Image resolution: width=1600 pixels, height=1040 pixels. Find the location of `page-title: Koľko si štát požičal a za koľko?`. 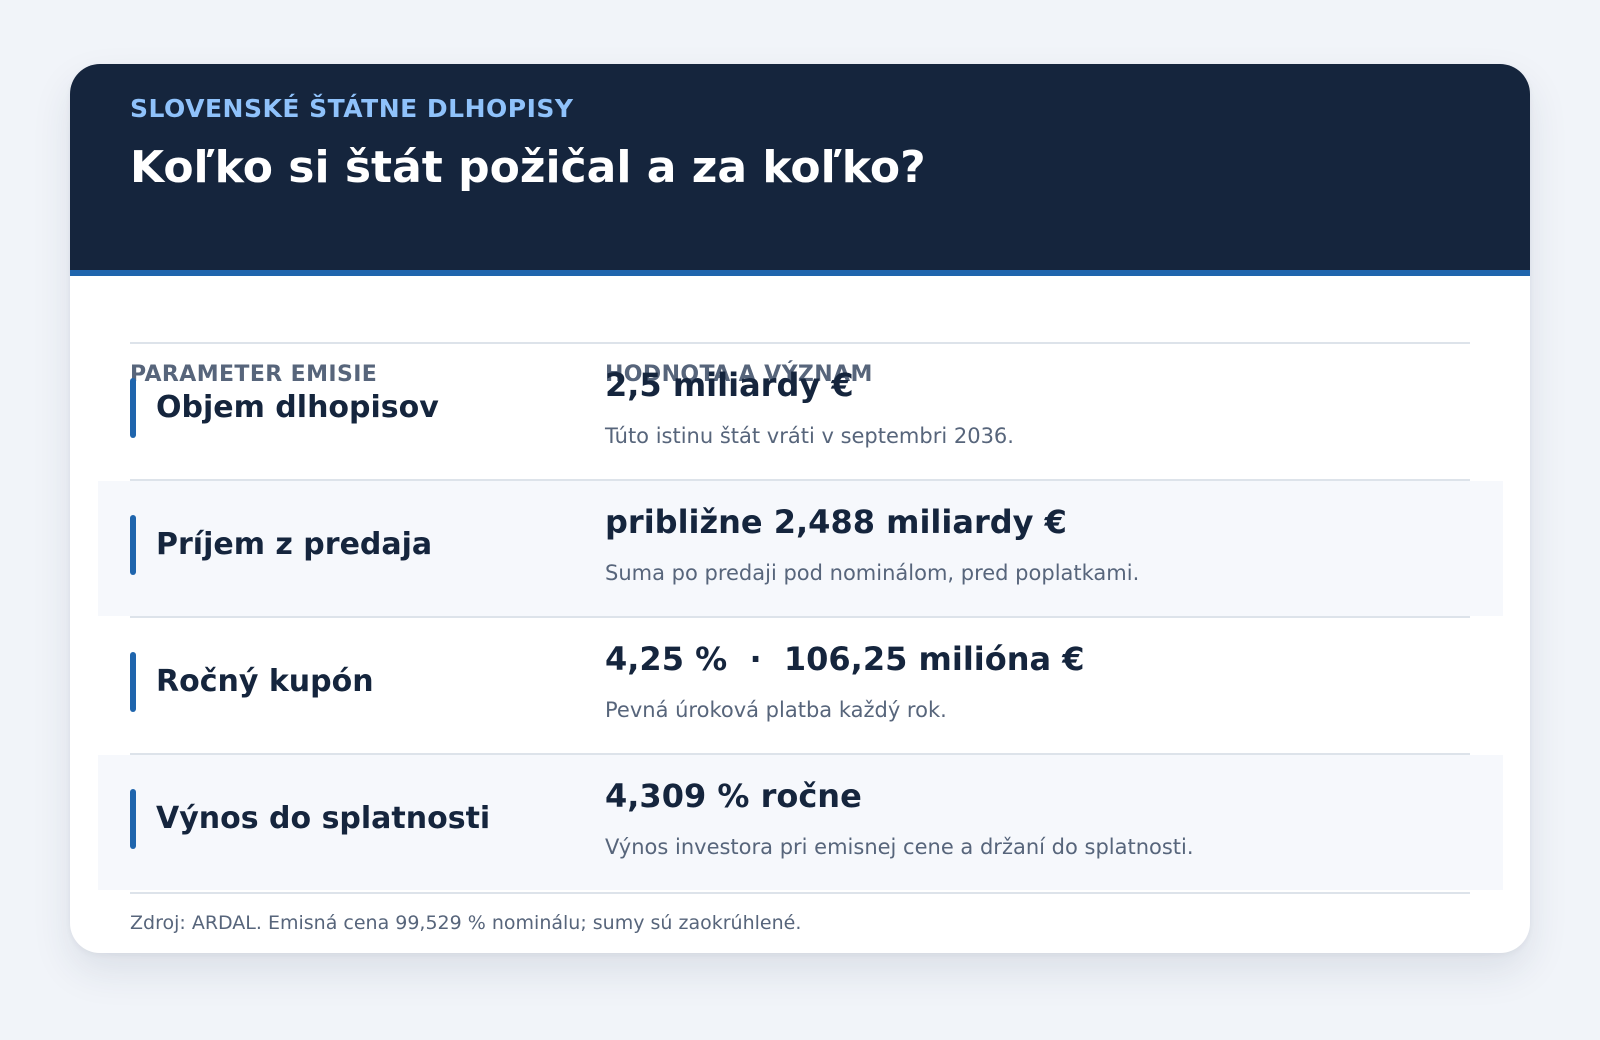

page-title: Koľko si štát požičal a za koľko? is located at coordinates (528, 167).